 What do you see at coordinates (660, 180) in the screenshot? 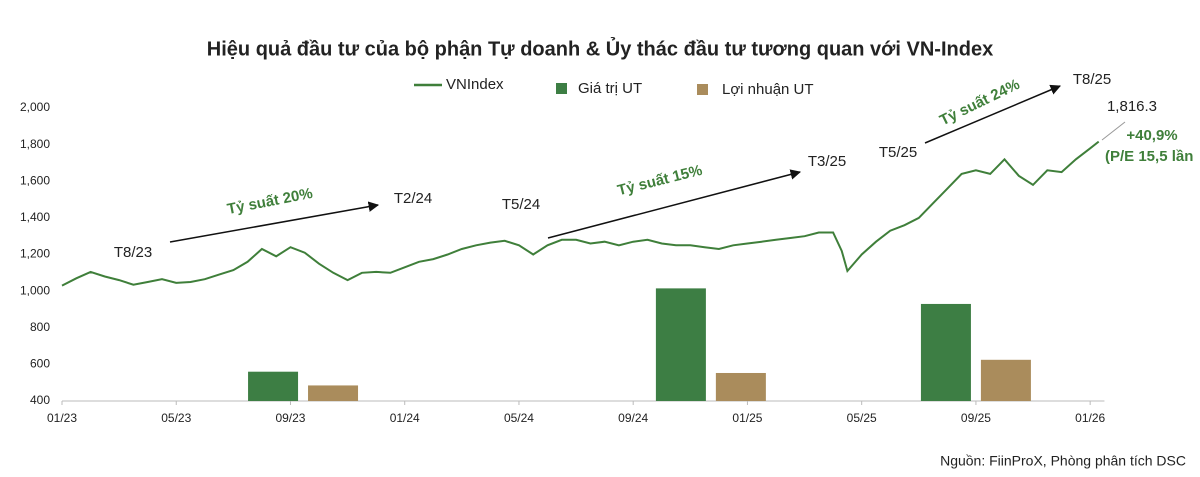
I see `annotation: Tỷ suất 15%` at bounding box center [660, 180].